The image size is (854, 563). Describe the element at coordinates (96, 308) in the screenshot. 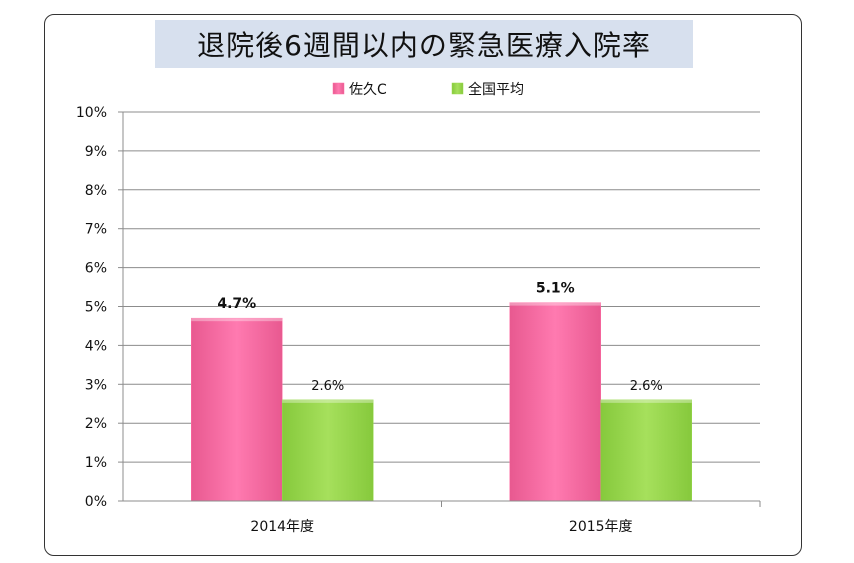

I see `y-tick-label: 5%` at that location.